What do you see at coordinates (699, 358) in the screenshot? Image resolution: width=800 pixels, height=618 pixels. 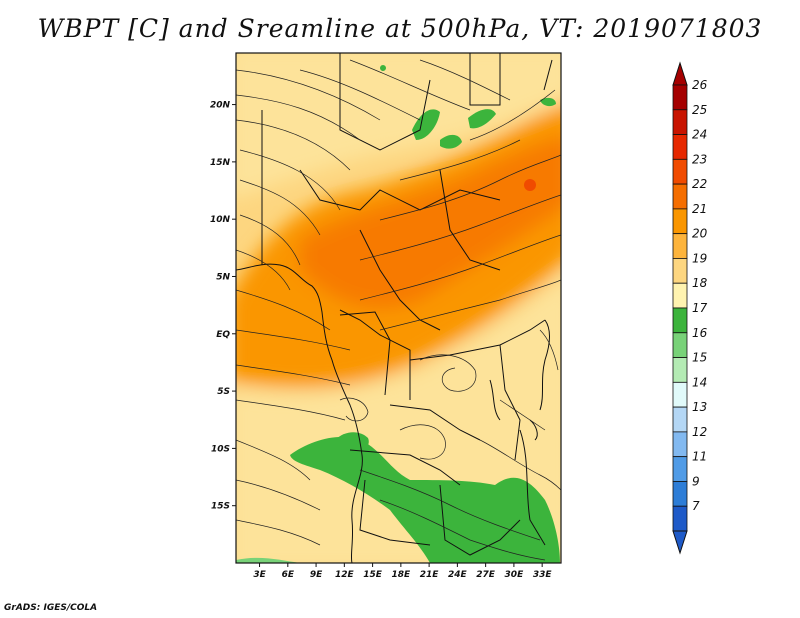 I see `colorbar-label: 15` at bounding box center [699, 358].